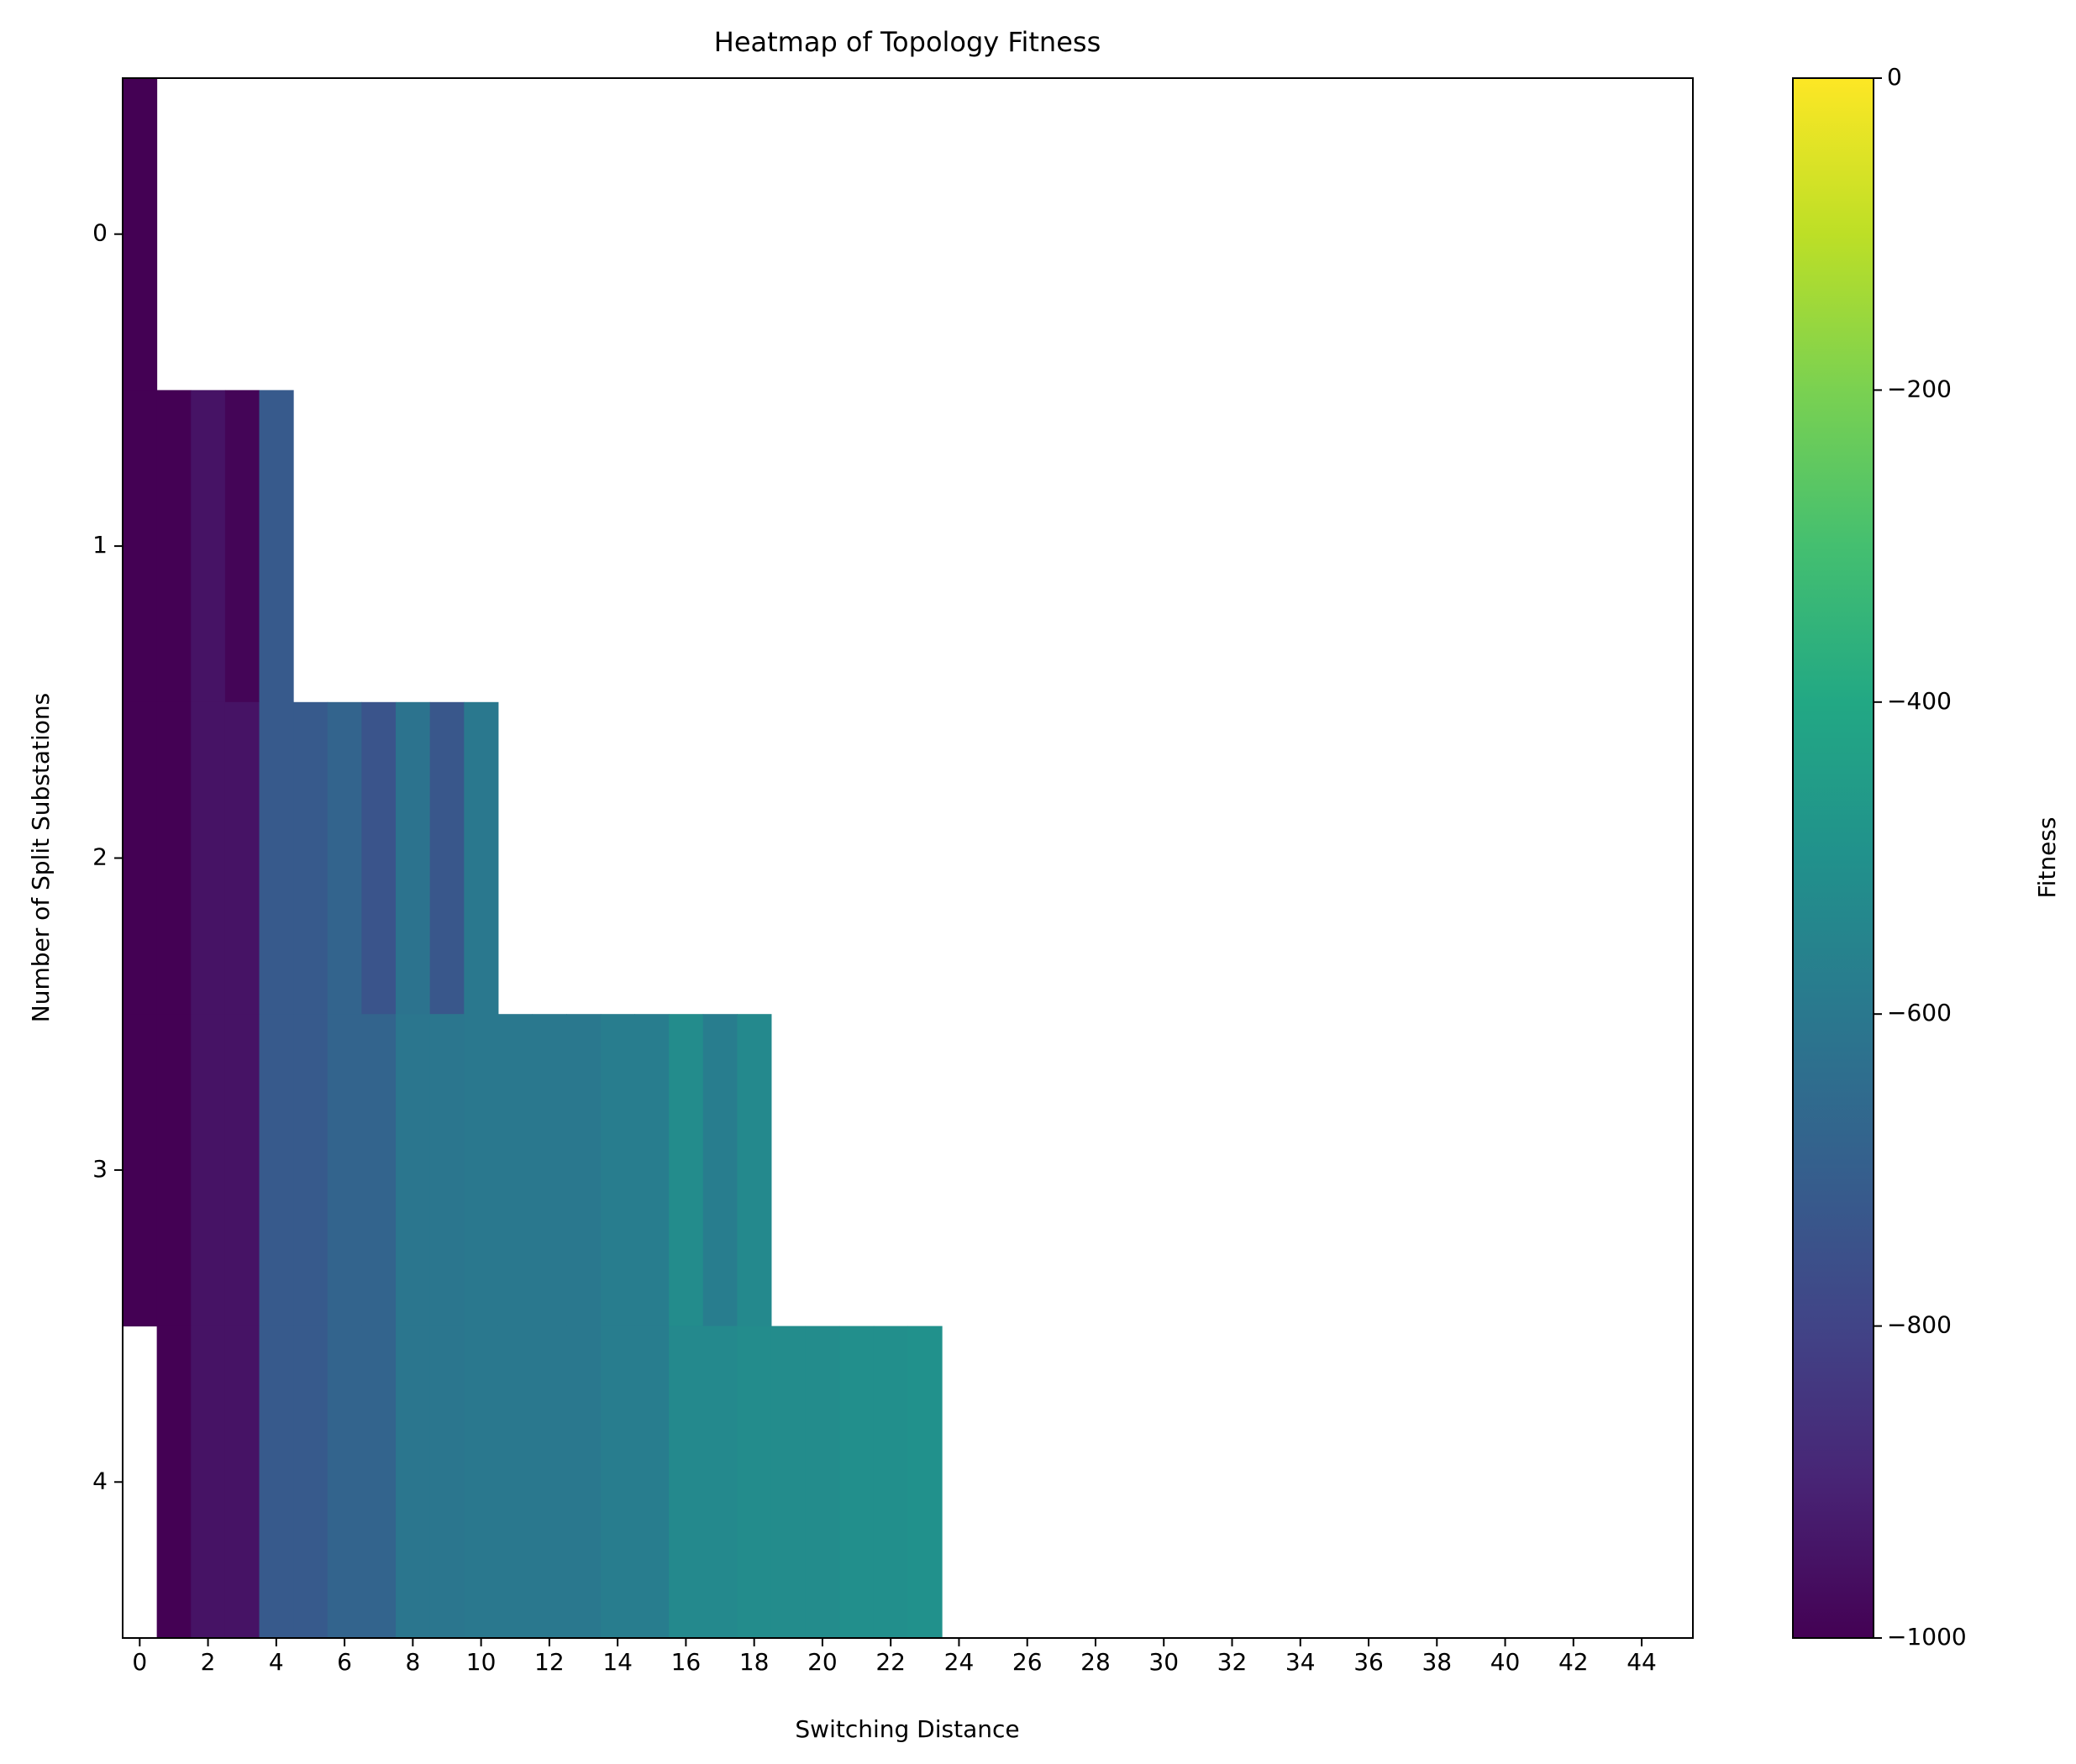 The image size is (2076, 1764). Describe the element at coordinates (549, 1662) in the screenshot. I see `x-tick-label: 12` at that location.